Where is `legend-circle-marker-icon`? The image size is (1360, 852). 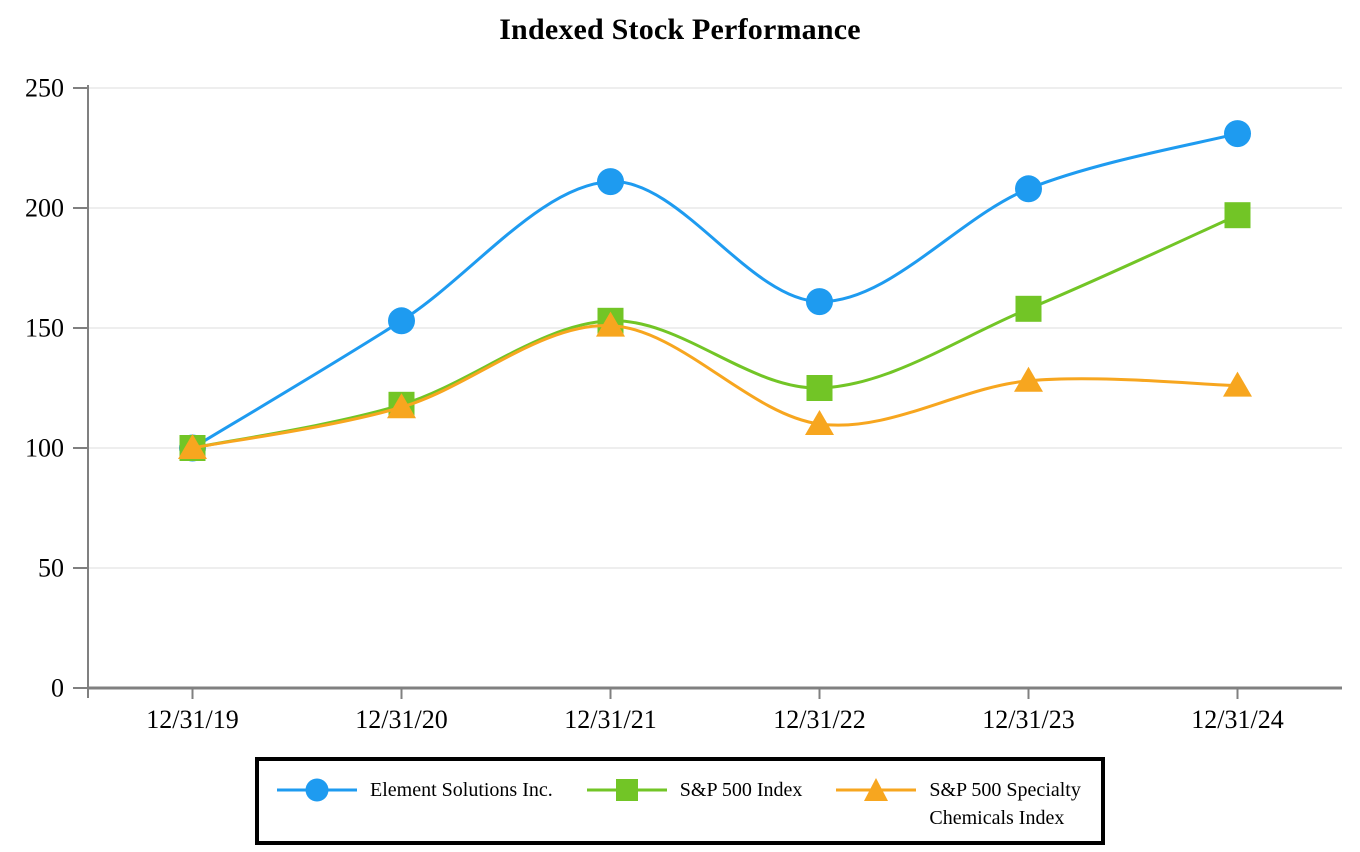 legend-circle-marker-icon is located at coordinates (317, 790).